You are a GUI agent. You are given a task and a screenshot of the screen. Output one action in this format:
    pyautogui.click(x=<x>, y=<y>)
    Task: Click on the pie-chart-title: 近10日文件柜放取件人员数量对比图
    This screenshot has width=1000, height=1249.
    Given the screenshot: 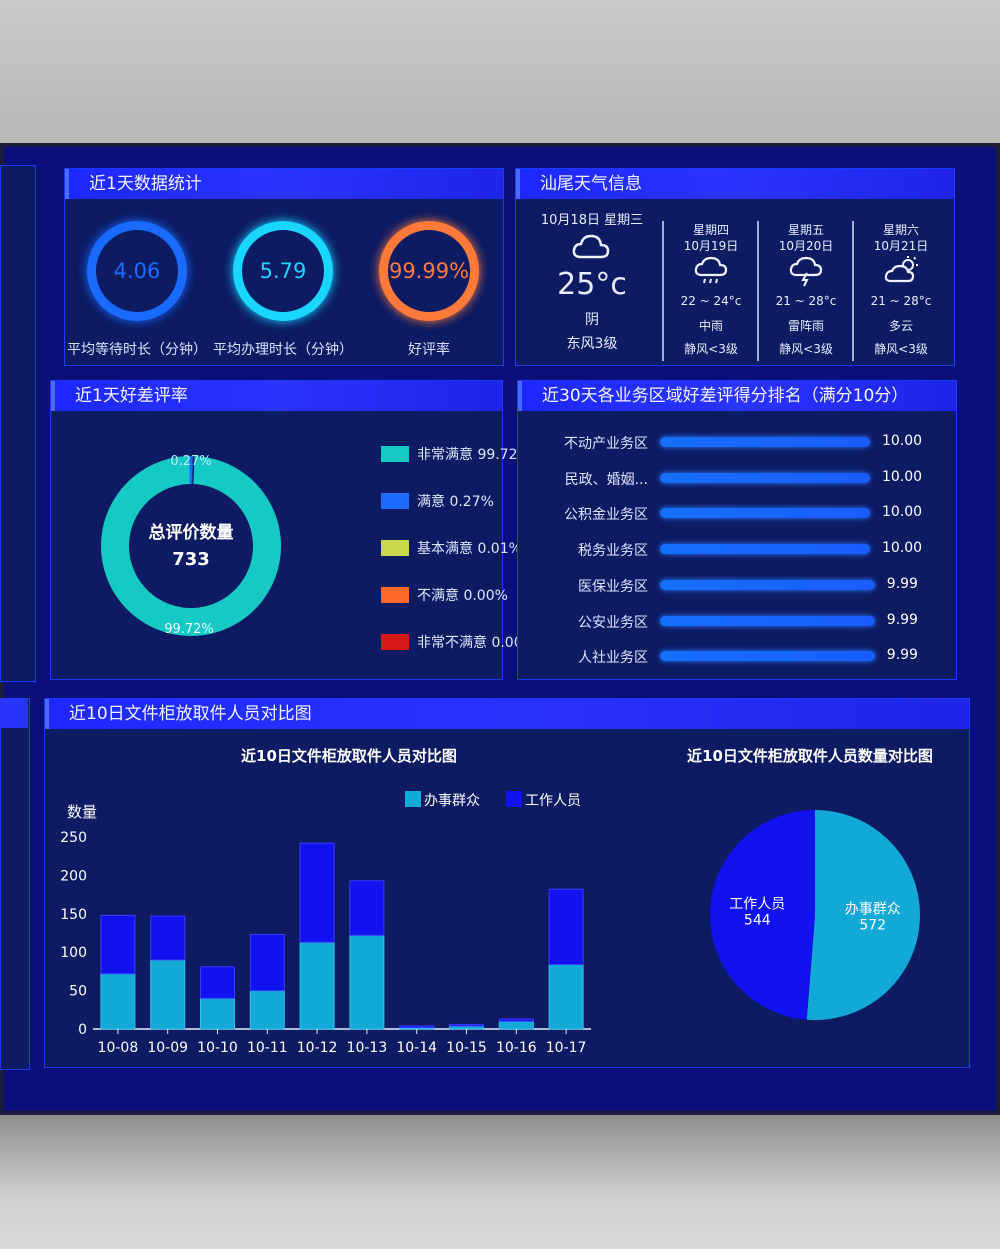 What is the action you would take?
    pyautogui.click(x=810, y=756)
    